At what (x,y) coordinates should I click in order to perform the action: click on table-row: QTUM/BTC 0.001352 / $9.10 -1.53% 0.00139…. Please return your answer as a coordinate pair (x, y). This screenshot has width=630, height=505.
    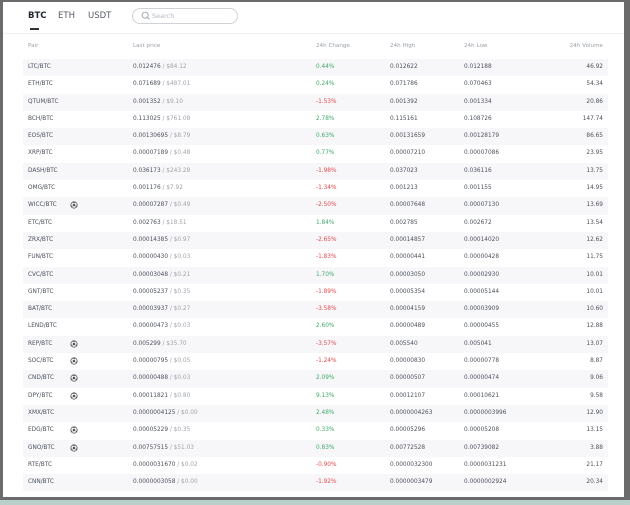
    Looking at the image, I should click on (315, 102).